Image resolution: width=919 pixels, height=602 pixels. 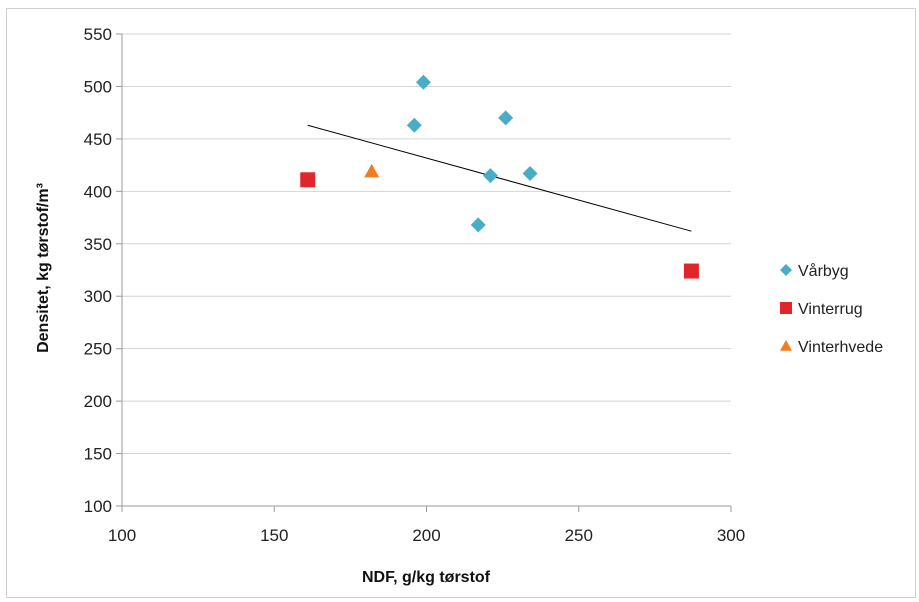 I want to click on y-tick-label-200: 200, so click(x=98, y=401).